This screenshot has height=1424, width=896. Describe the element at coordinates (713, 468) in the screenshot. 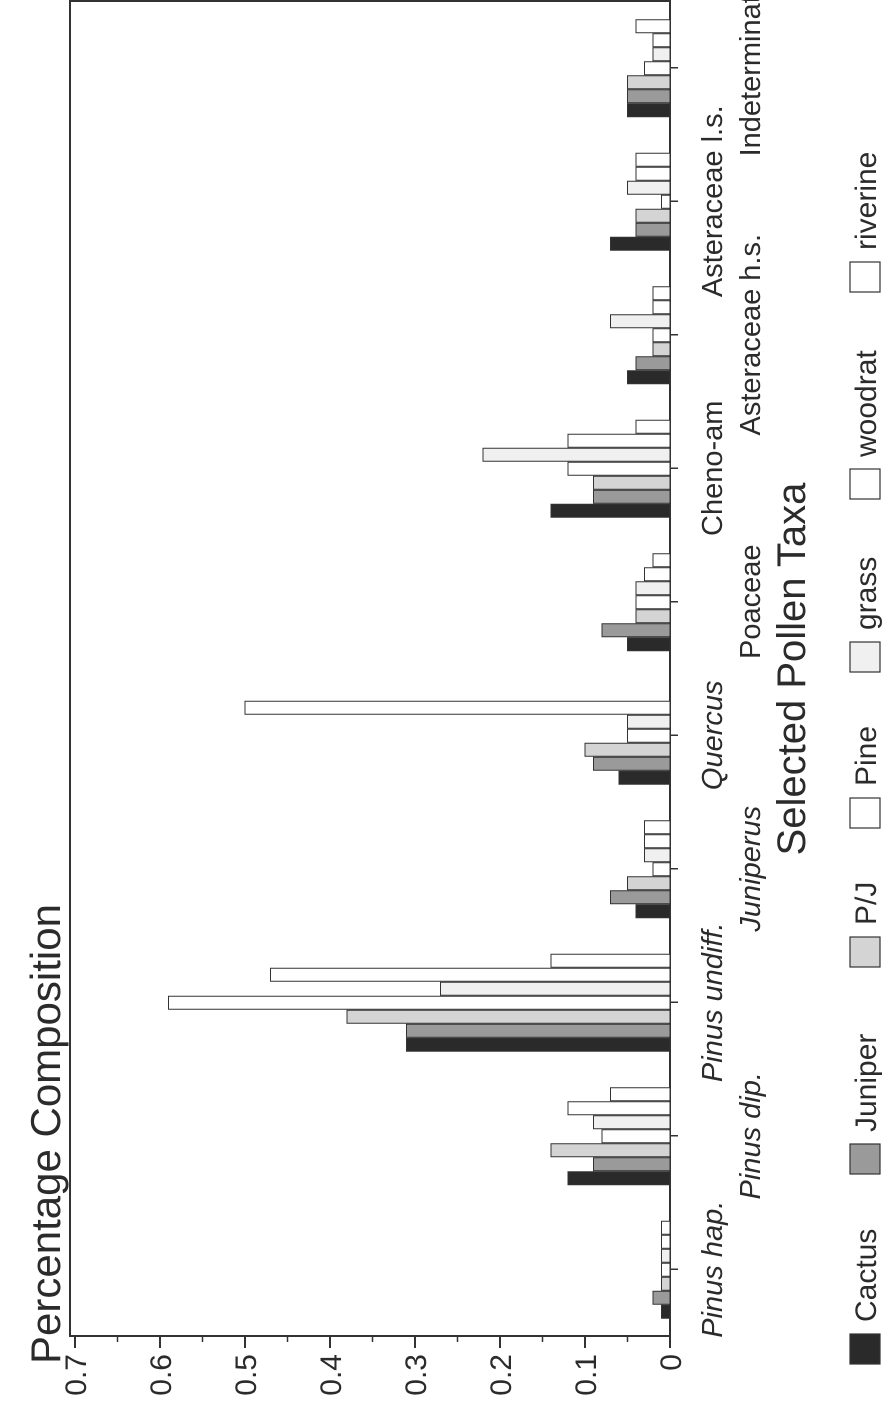

I see `x-tick-label: Cheno-am` at that location.